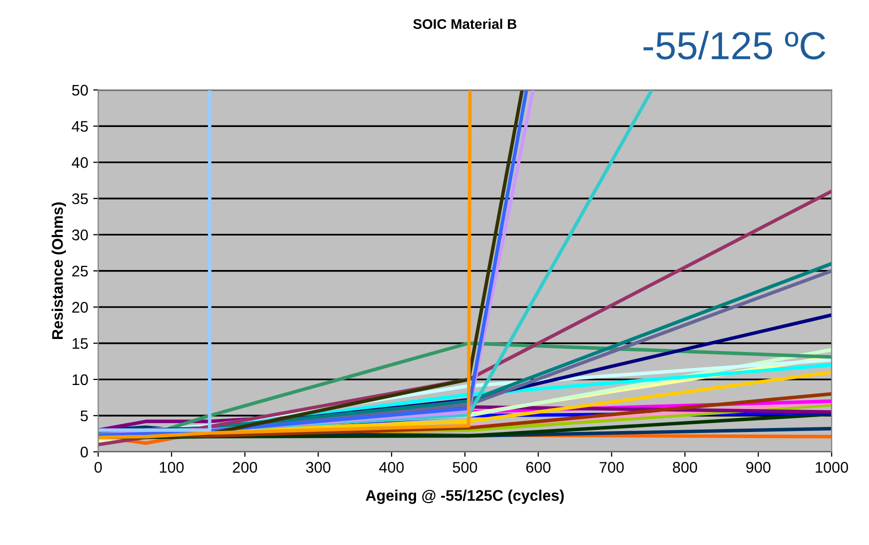 Image resolution: width=869 pixels, height=545 pixels. What do you see at coordinates (80, 126) in the screenshot?
I see `y-tick-label: 45` at bounding box center [80, 126].